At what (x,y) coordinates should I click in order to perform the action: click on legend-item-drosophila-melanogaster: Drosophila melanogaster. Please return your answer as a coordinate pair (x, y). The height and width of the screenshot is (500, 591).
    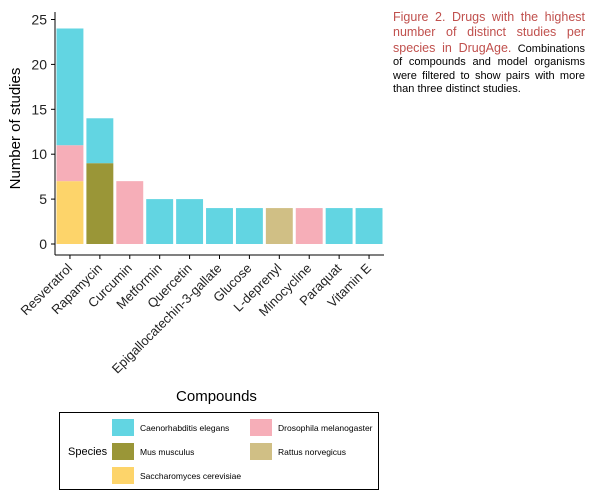
    Looking at the image, I should click on (311, 427).